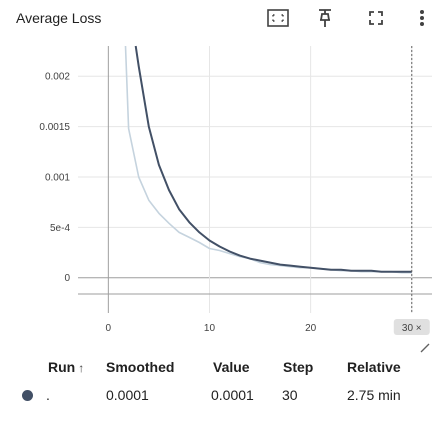 Image resolution: width=442 pixels, height=434 pixels. I want to click on column-header-run: Run ↑, so click(66, 367).